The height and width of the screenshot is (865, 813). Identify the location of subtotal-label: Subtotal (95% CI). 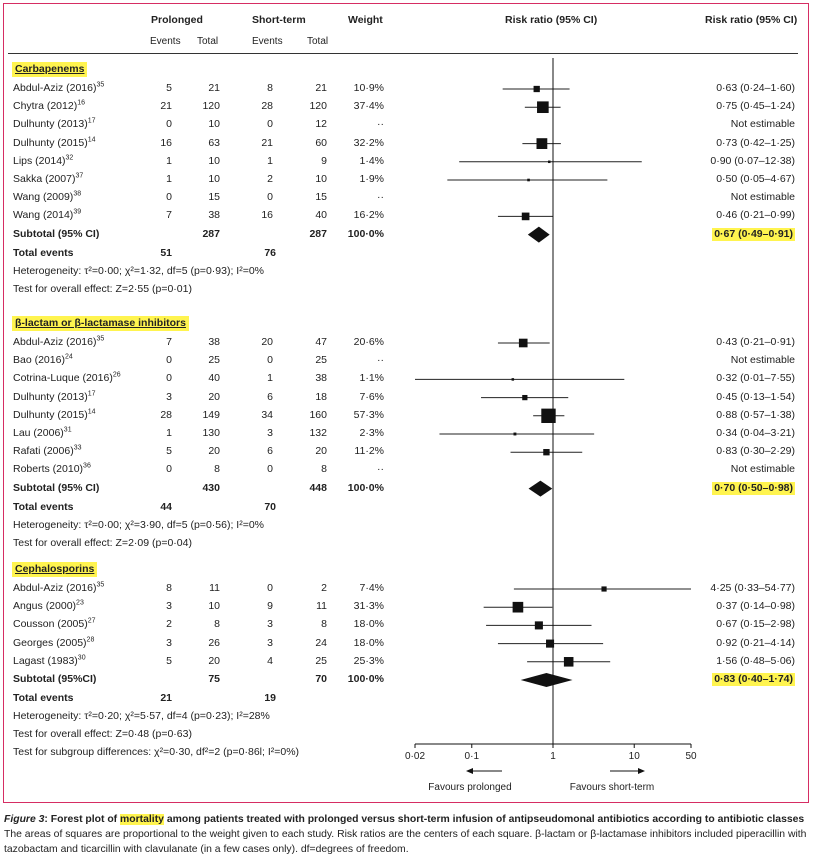
(56, 233).